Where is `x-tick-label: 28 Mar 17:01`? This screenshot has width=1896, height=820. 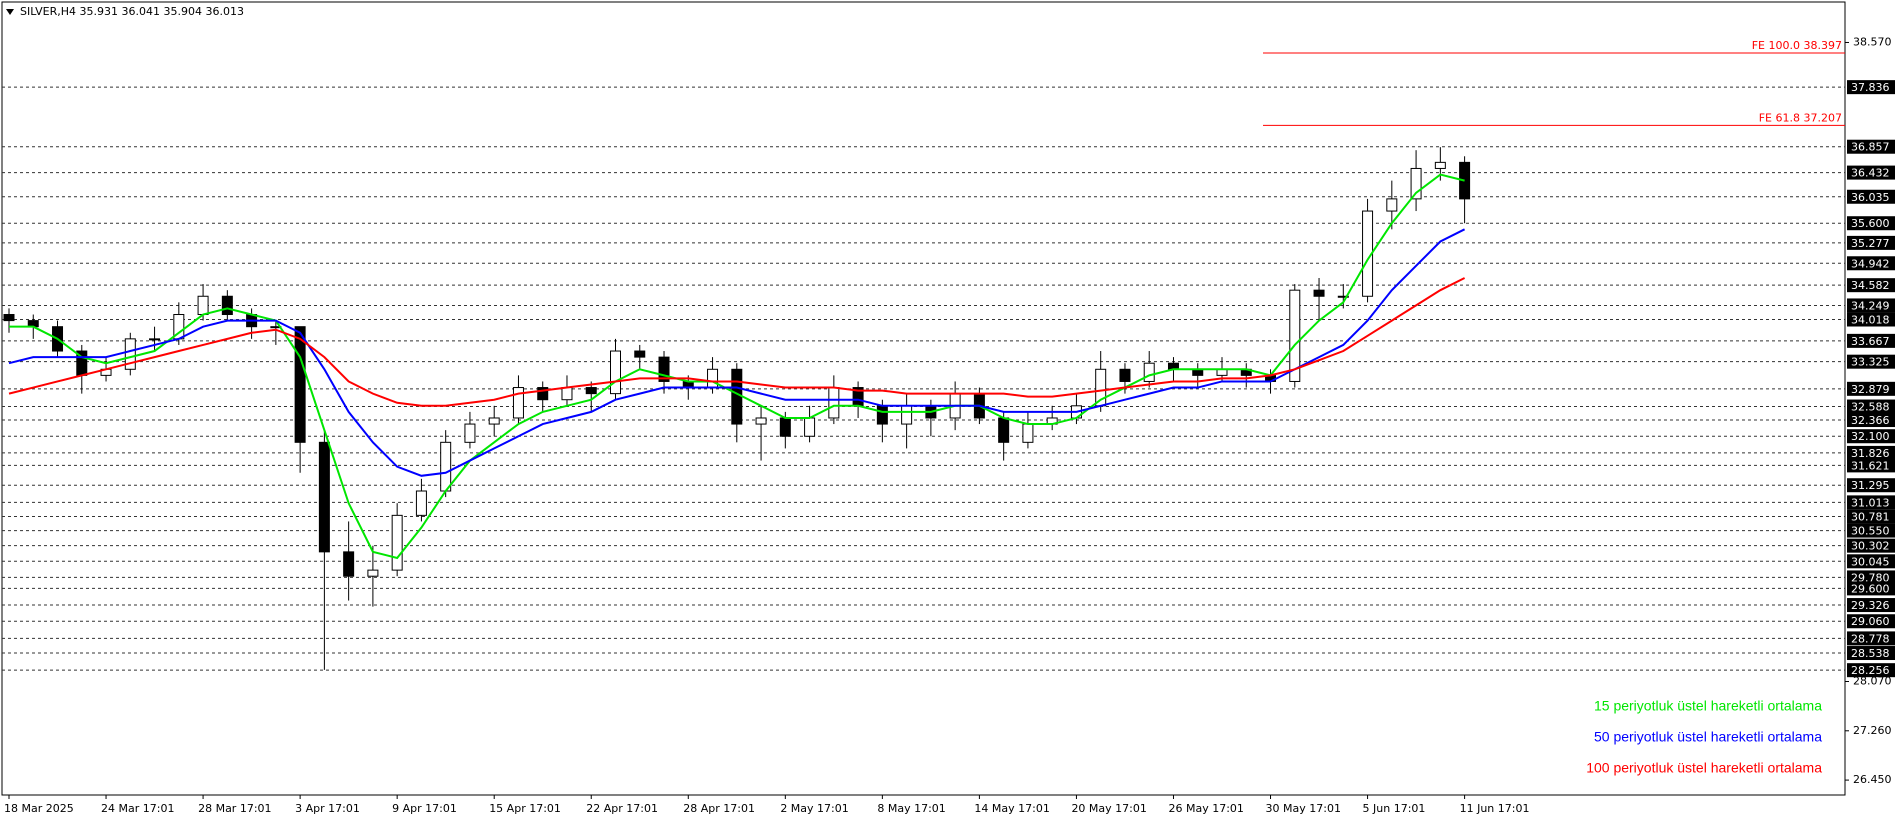
x-tick-label: 28 Mar 17:01 is located at coordinates (234, 808).